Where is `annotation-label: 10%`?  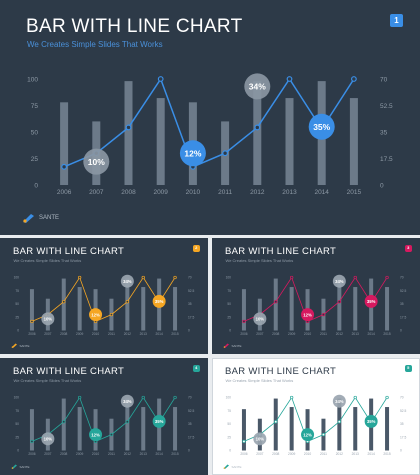
annotation-label: 10% is located at coordinates (48, 318).